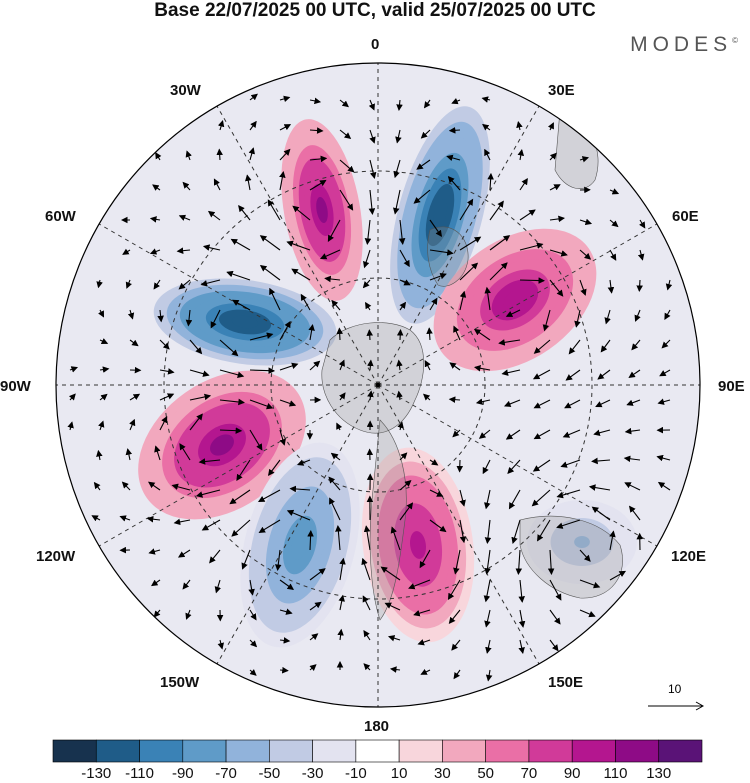  What do you see at coordinates (377, 726) in the screenshot?
I see `lon-label-180: 180` at bounding box center [377, 726].